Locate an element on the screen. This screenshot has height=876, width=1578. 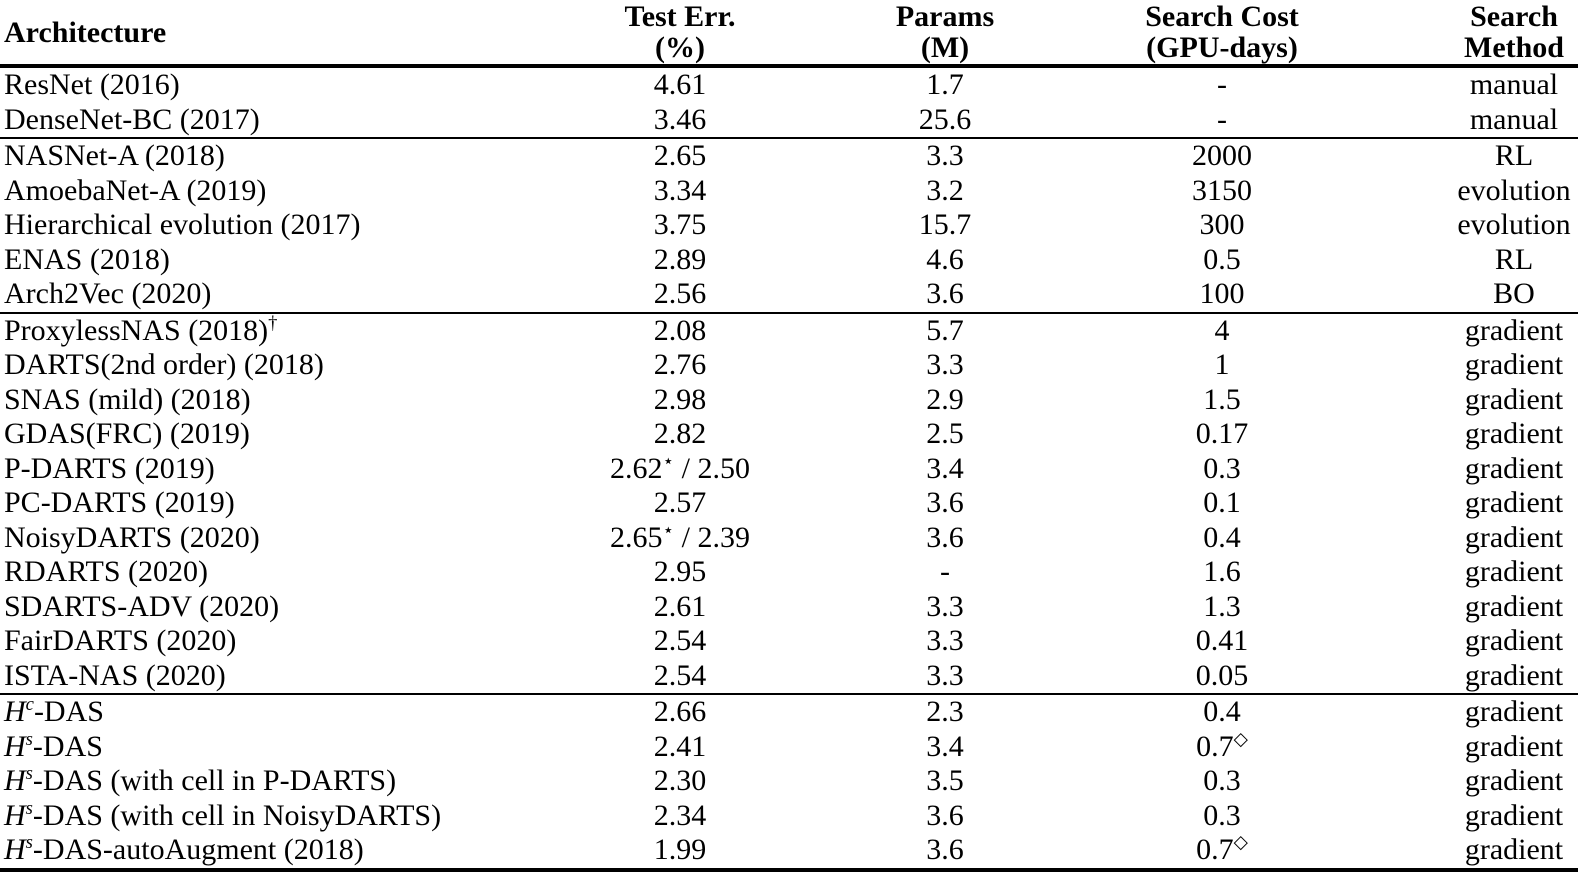
cell-architecture: NASNet-A (2018) is located at coordinates (114, 156).